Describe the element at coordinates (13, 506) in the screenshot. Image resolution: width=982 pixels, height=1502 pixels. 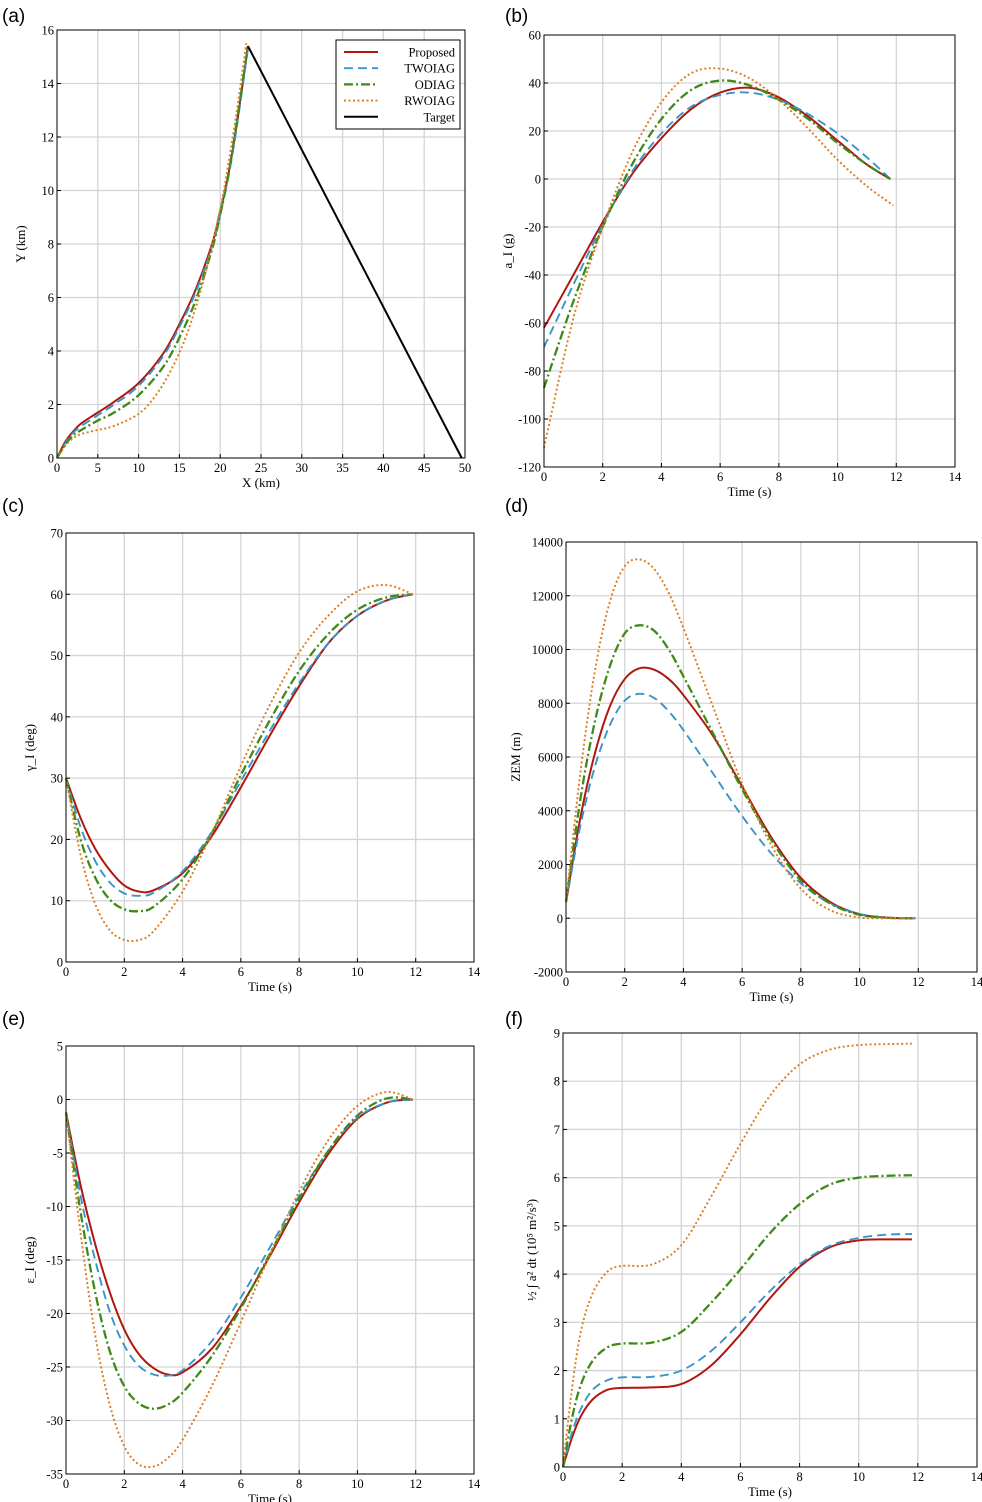
I see `panel-tag-c: (c)` at that location.